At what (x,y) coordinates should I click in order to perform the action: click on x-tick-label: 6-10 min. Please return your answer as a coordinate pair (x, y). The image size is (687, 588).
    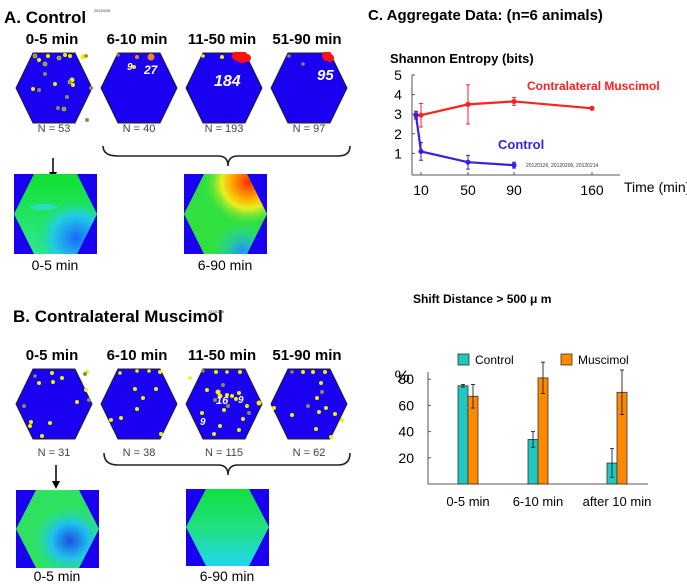
    Looking at the image, I should click on (538, 501).